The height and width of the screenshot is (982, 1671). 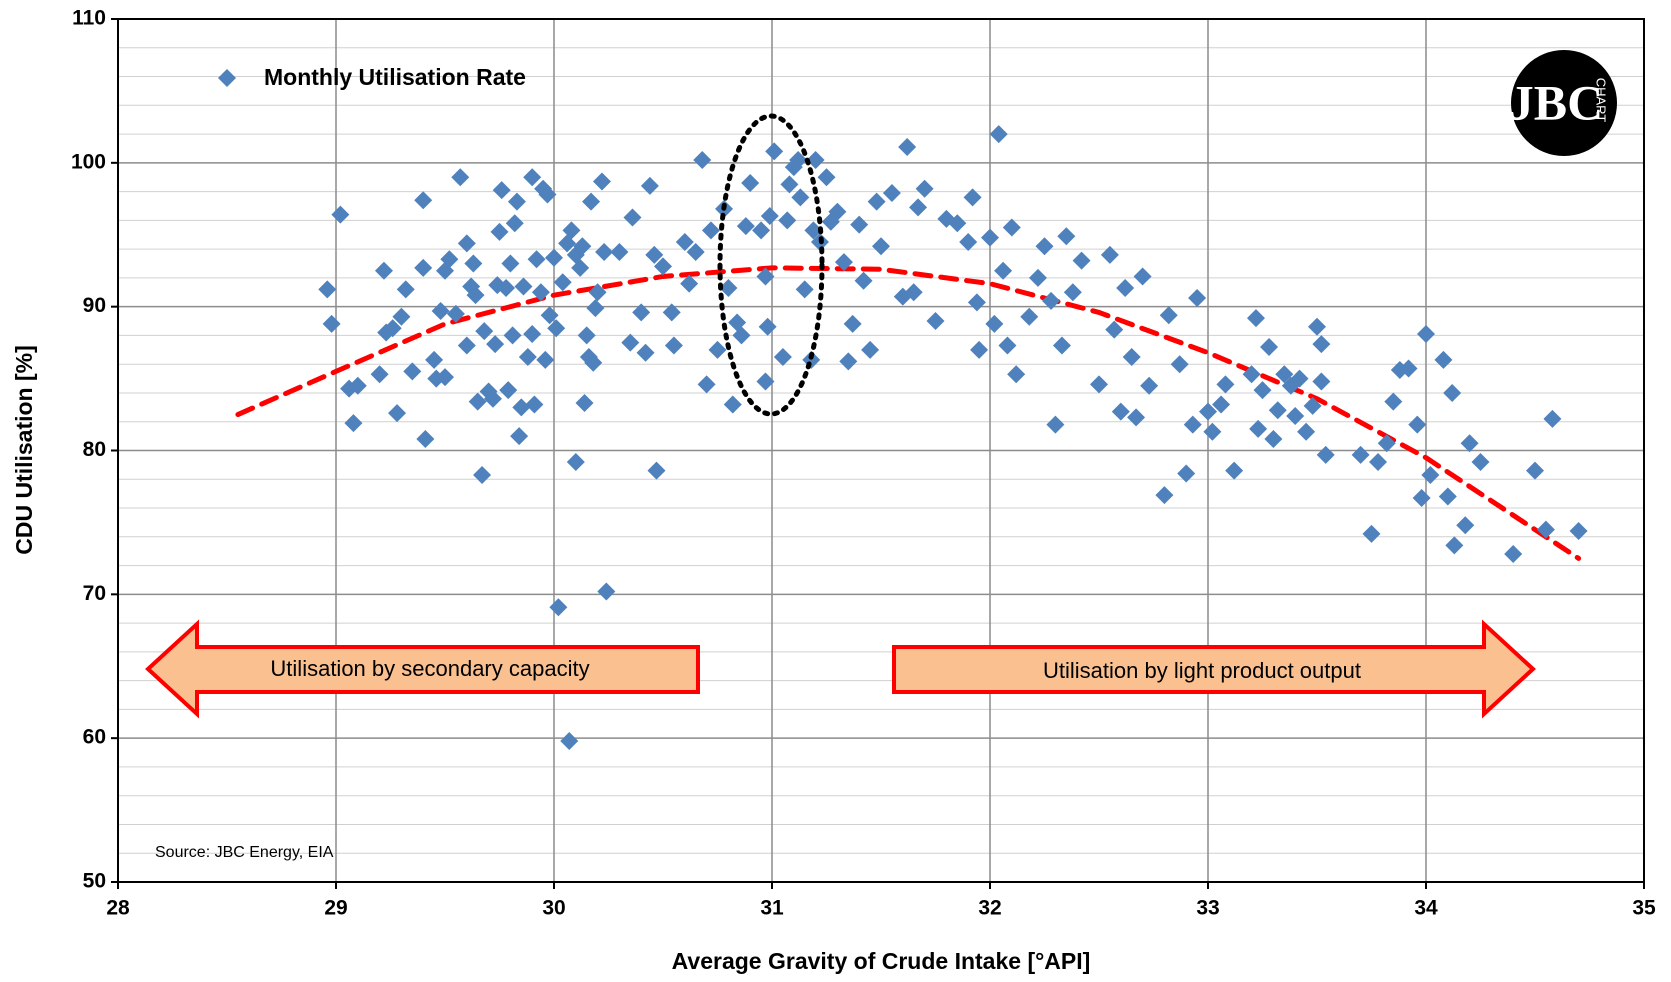 I want to click on right-arrow, so click(x=1214, y=669).